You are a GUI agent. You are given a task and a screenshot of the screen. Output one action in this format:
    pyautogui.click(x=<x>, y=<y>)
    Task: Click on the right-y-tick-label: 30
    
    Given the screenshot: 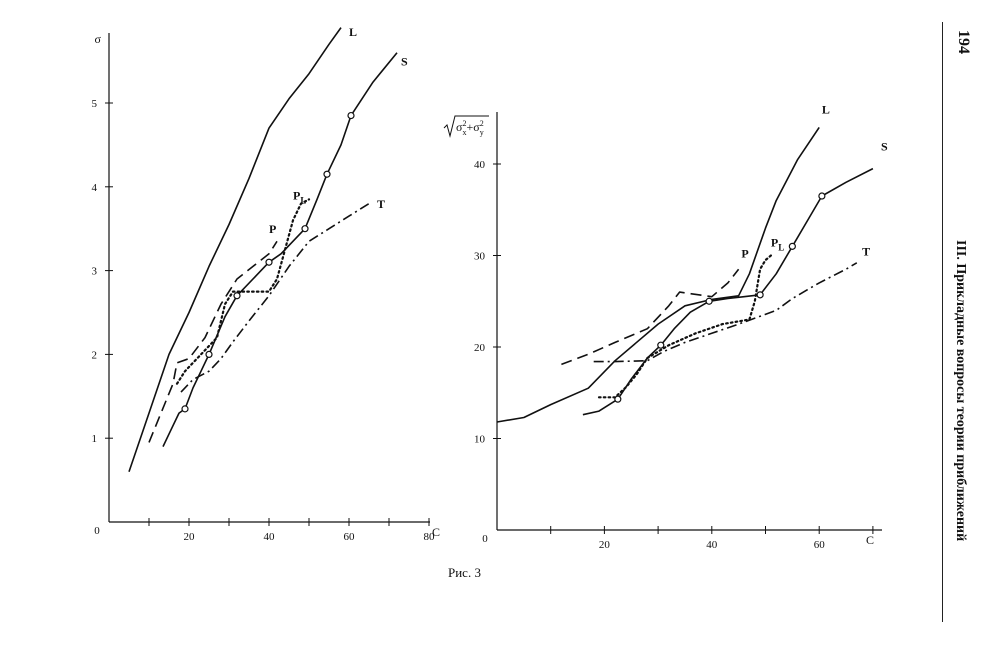 What is the action you would take?
    pyautogui.click(x=480, y=257)
    